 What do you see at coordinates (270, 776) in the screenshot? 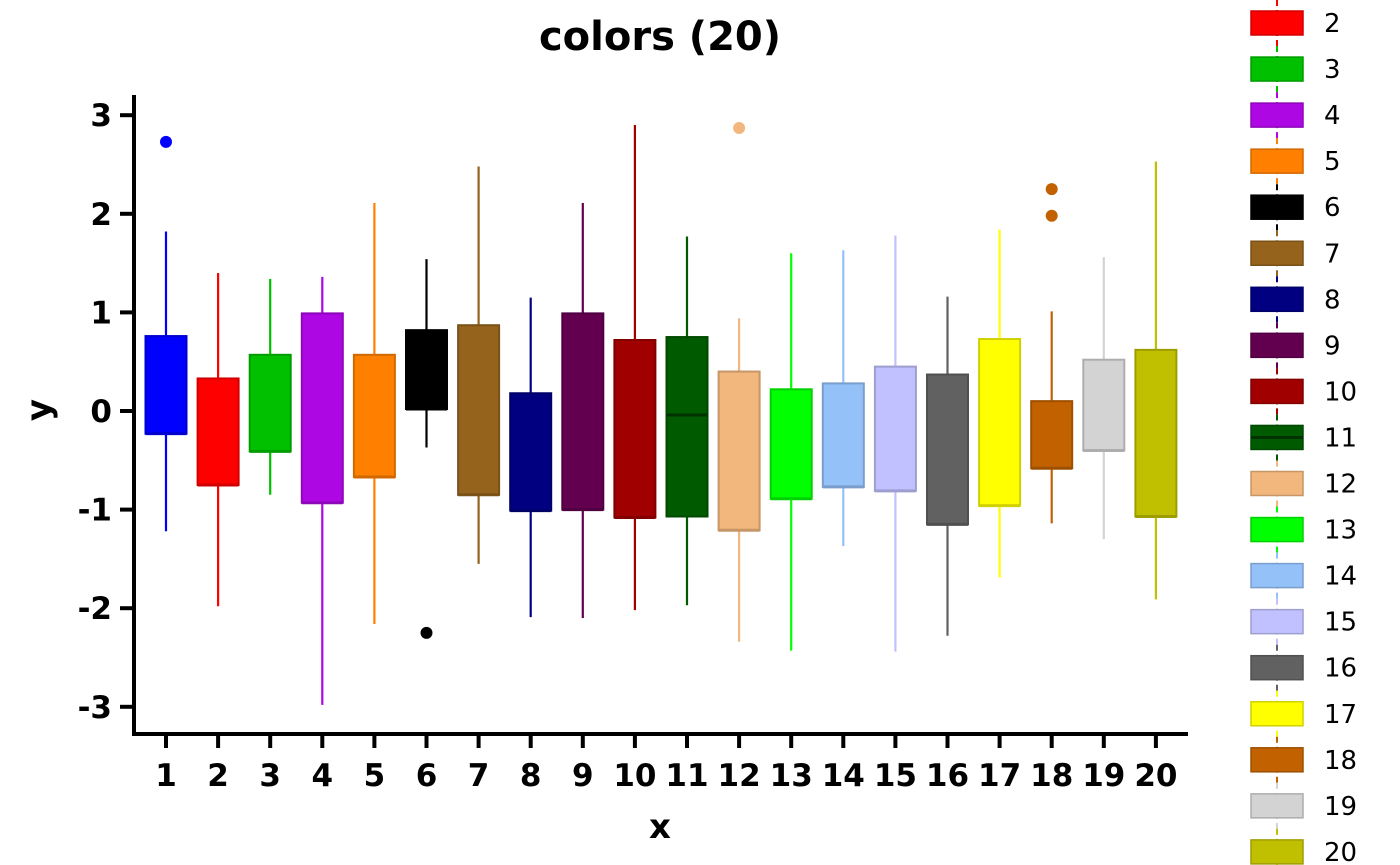
I see `x-tick-label: 3` at bounding box center [270, 776].